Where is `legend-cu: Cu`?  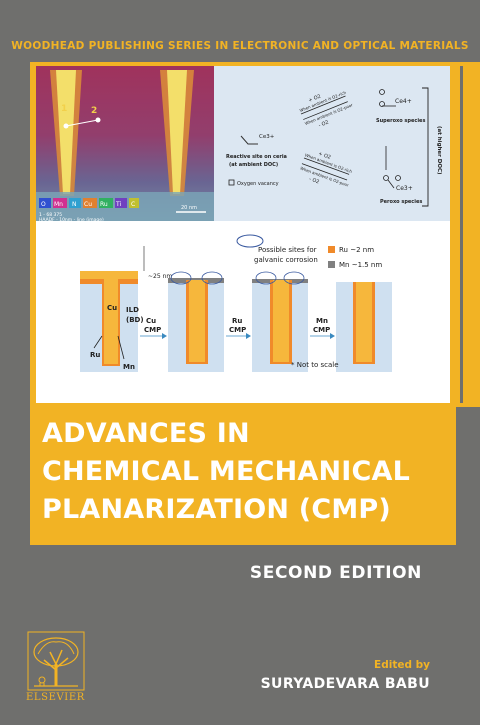 legend-cu: Cu is located at coordinates (88, 204).